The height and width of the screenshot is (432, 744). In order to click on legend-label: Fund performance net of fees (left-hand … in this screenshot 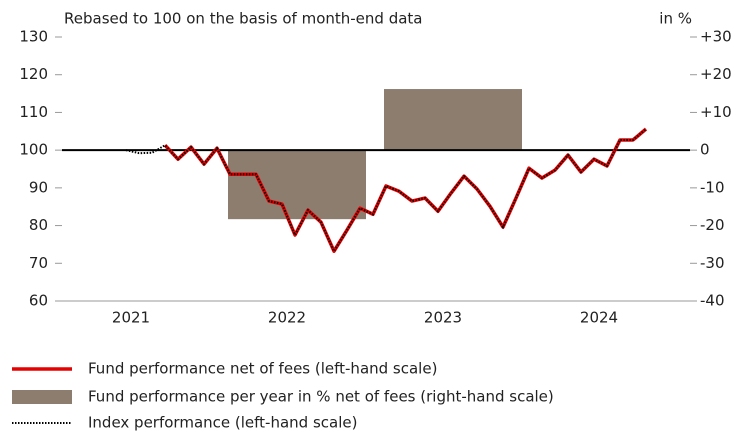, I will do `click(262, 369)`.